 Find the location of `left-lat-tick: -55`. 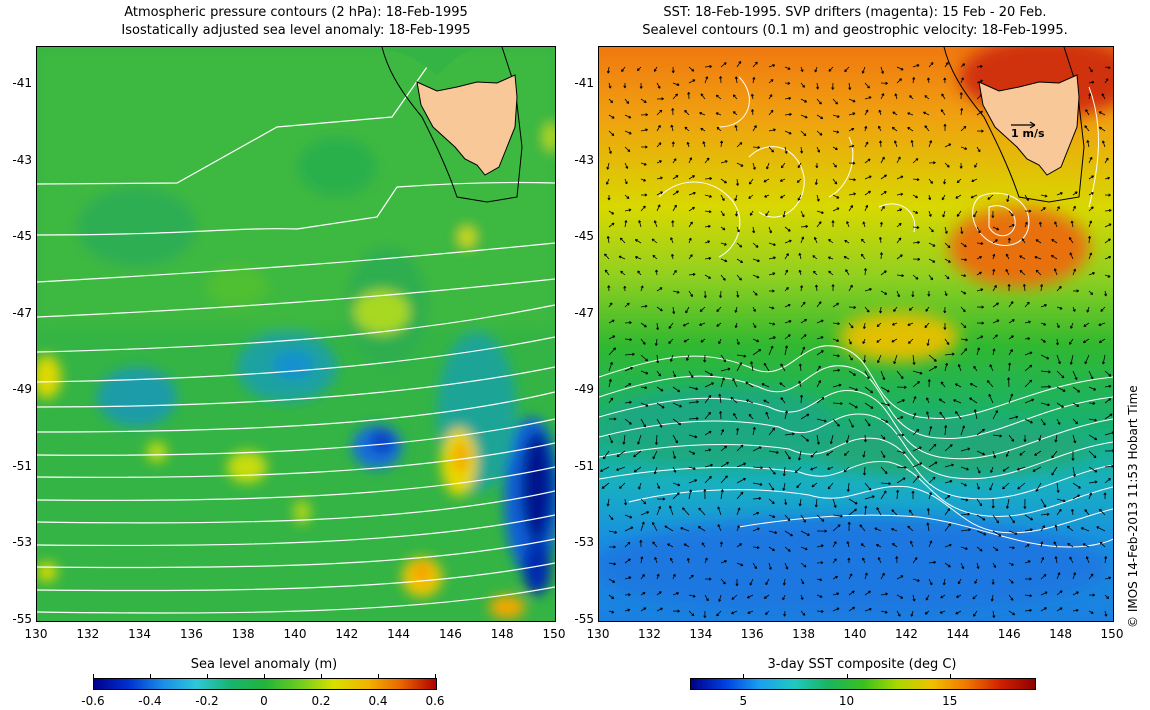

left-lat-tick: -55 is located at coordinates (22, 619).